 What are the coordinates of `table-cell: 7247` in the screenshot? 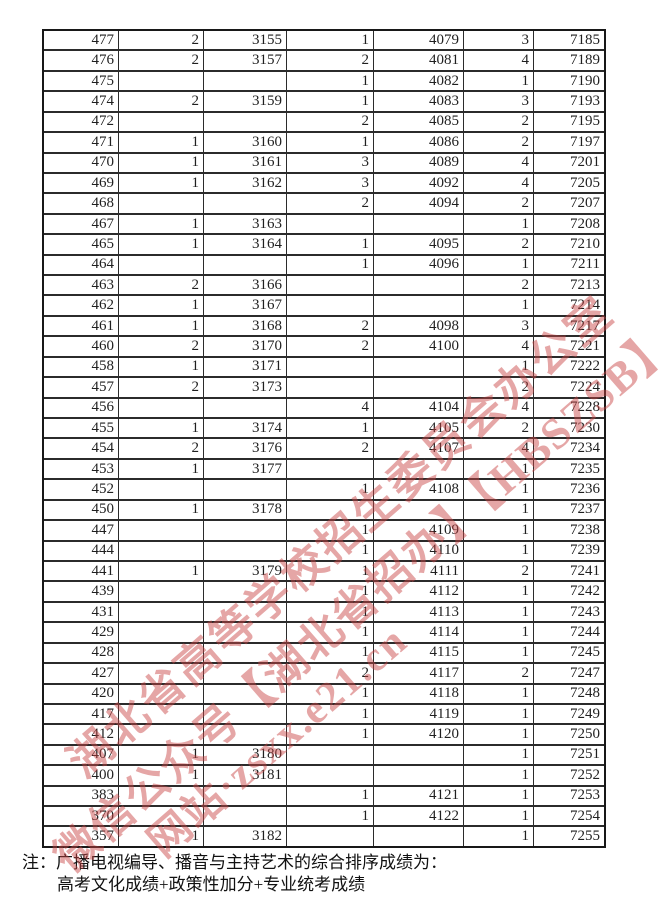 It's located at (568, 673).